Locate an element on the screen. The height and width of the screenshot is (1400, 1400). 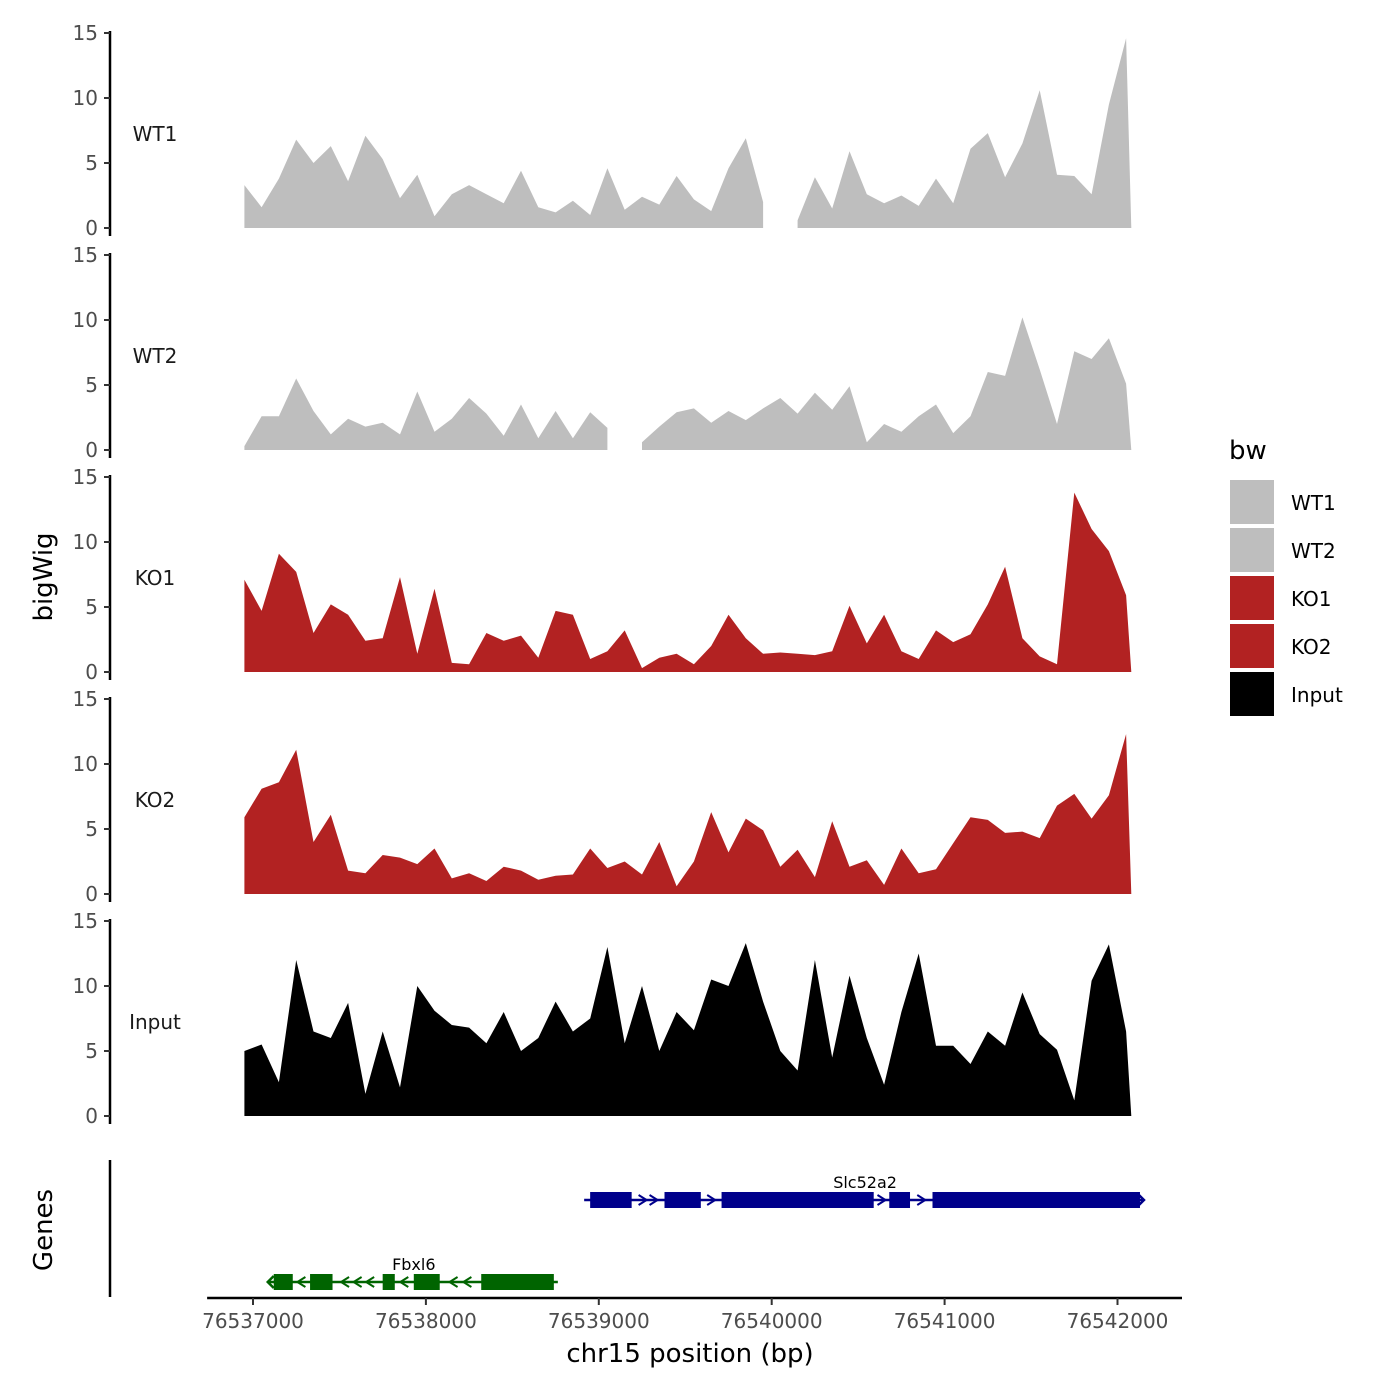
x-tick-label: 76540000 is located at coordinates (772, 1321).